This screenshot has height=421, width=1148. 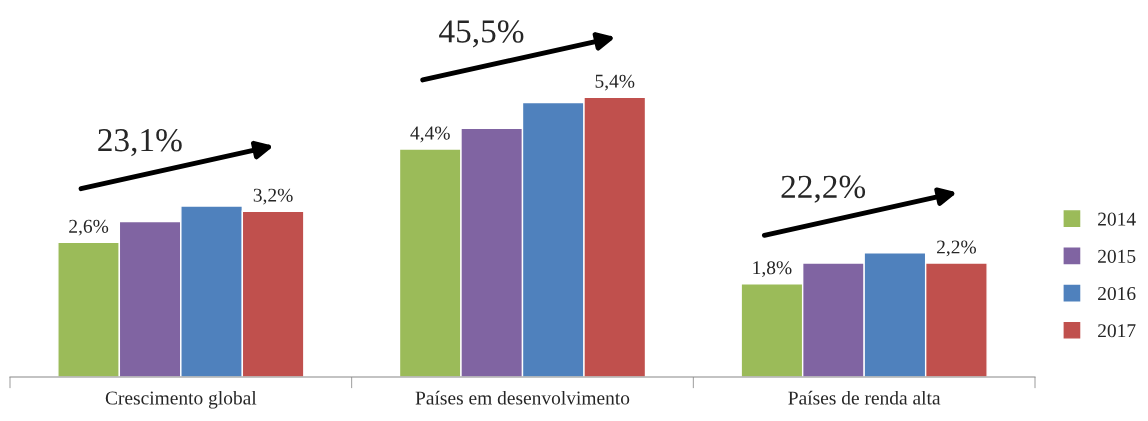 What do you see at coordinates (1117, 256) in the screenshot?
I see `legend-label: 2015` at bounding box center [1117, 256].